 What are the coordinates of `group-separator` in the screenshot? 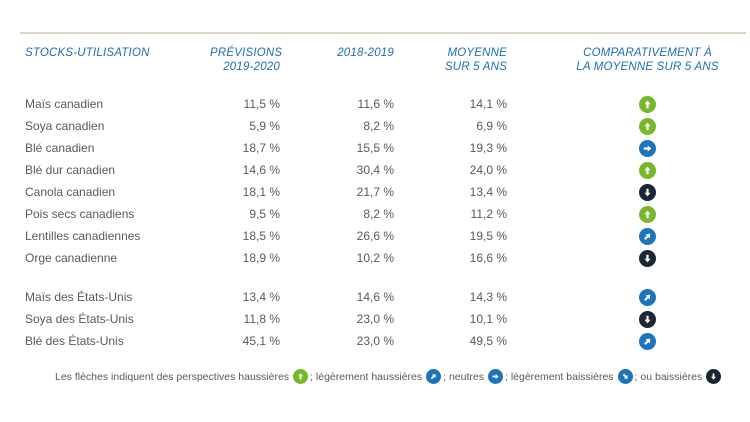 It's located at (387, 277).